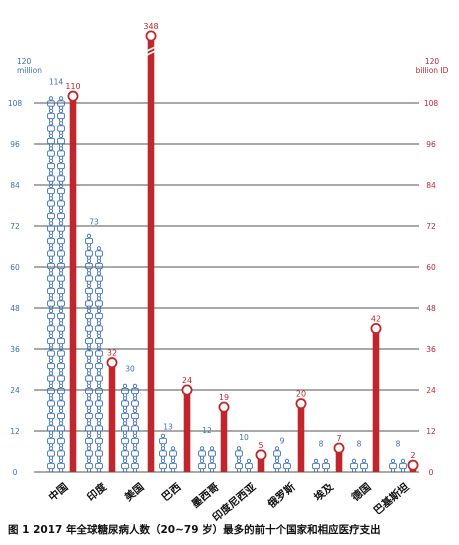  What do you see at coordinates (15, 144) in the screenshot?
I see `y-tick-label-left: 96` at bounding box center [15, 144].